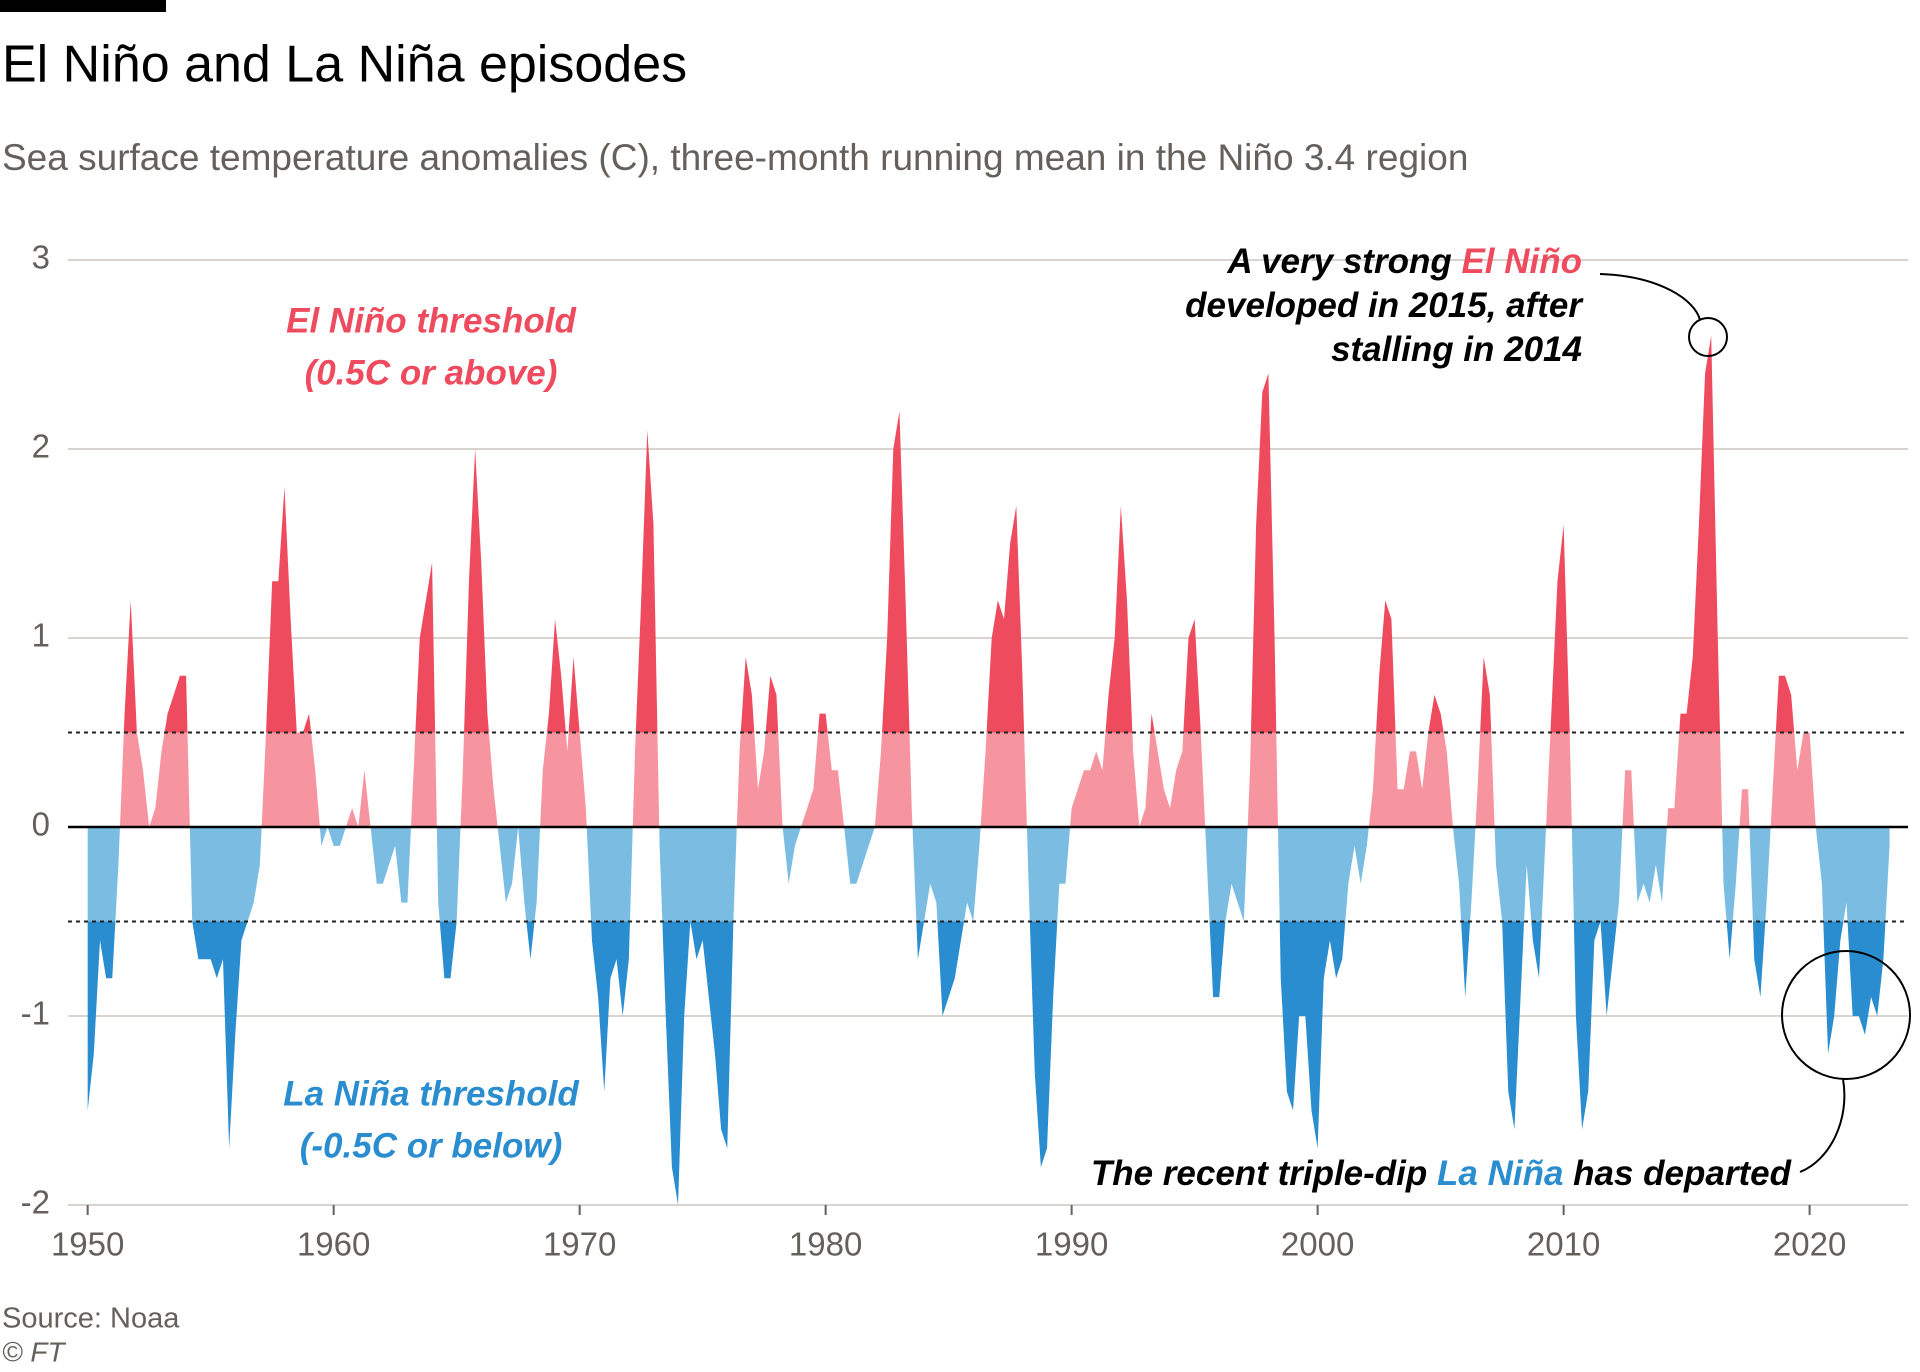 The width and height of the screenshot is (1920, 1372). What do you see at coordinates (1264, 1173) in the screenshot?
I see `annotation-part: The recent triple-dip` at bounding box center [1264, 1173].